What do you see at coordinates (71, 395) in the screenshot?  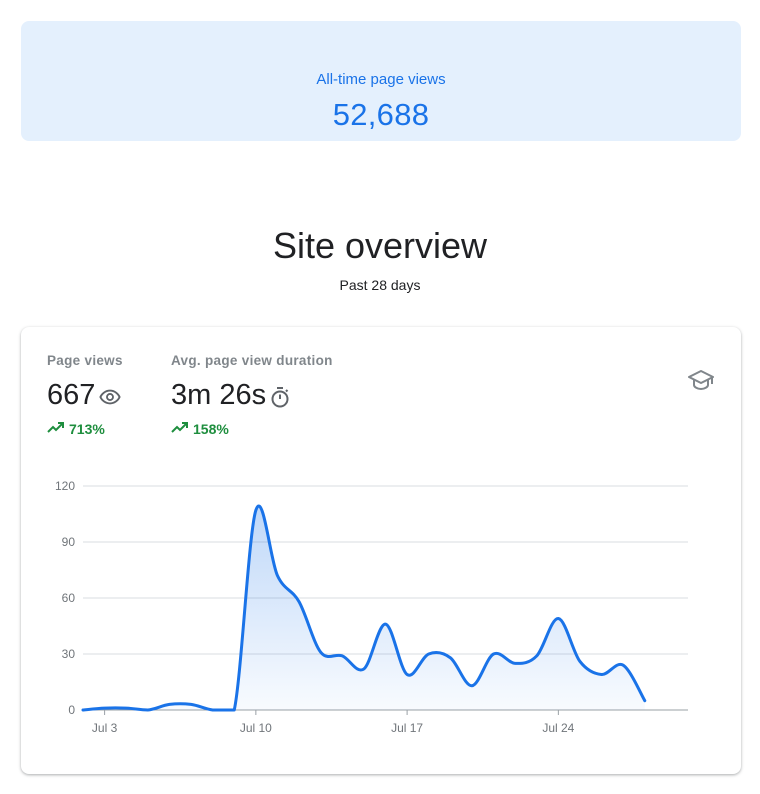 I see `metric-value: 667` at bounding box center [71, 395].